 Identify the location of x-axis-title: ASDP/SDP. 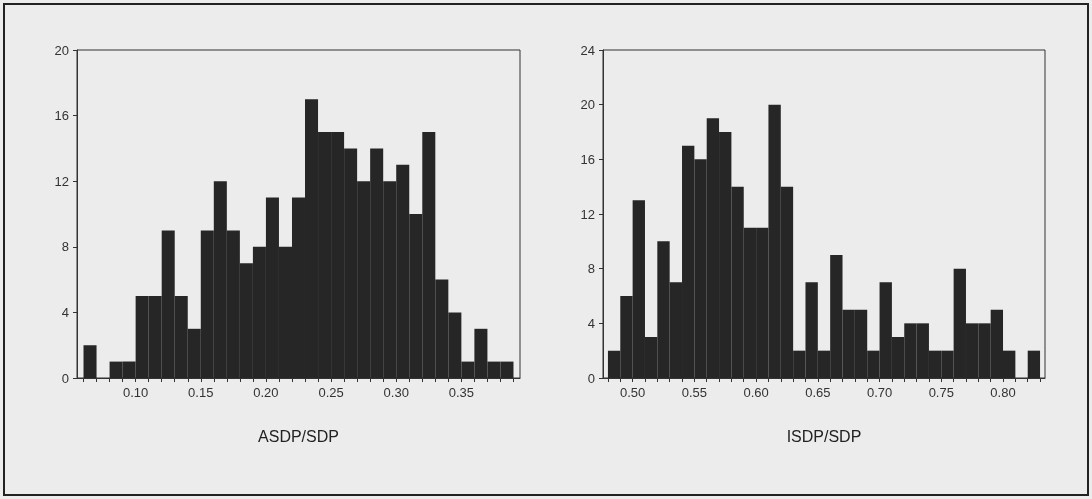
(298, 436).